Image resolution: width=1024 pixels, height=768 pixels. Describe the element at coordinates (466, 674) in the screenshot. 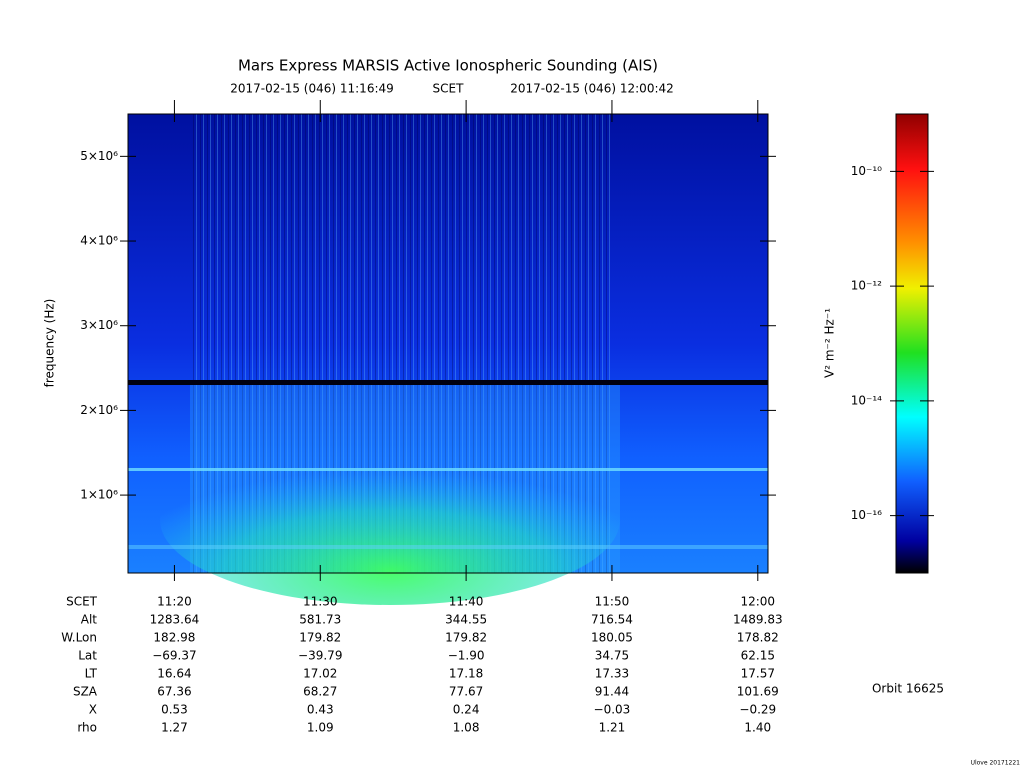

I see `table-value: 17.18` at that location.